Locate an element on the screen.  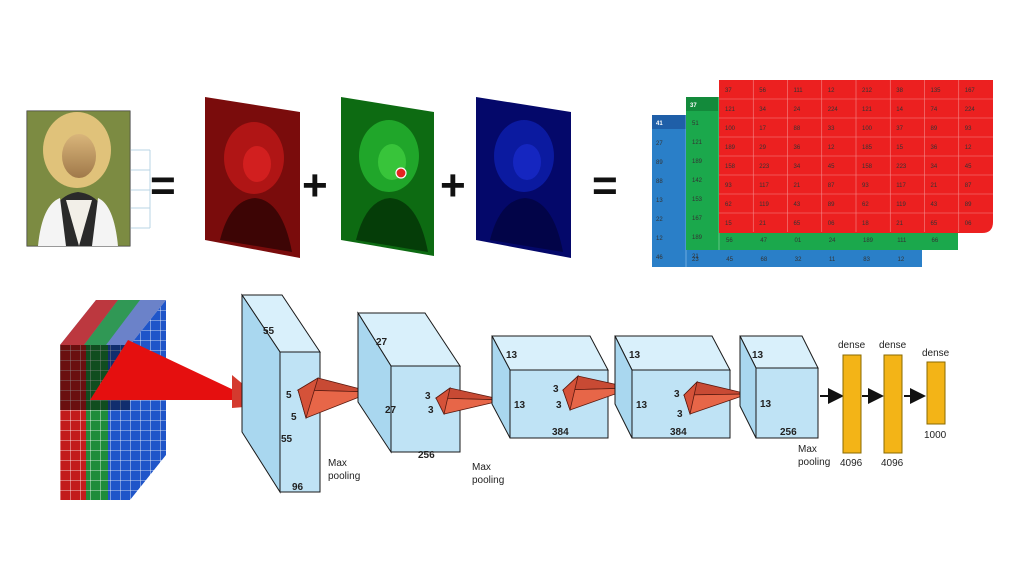
green-matrix-cell: 47 is located at coordinates (763, 241).